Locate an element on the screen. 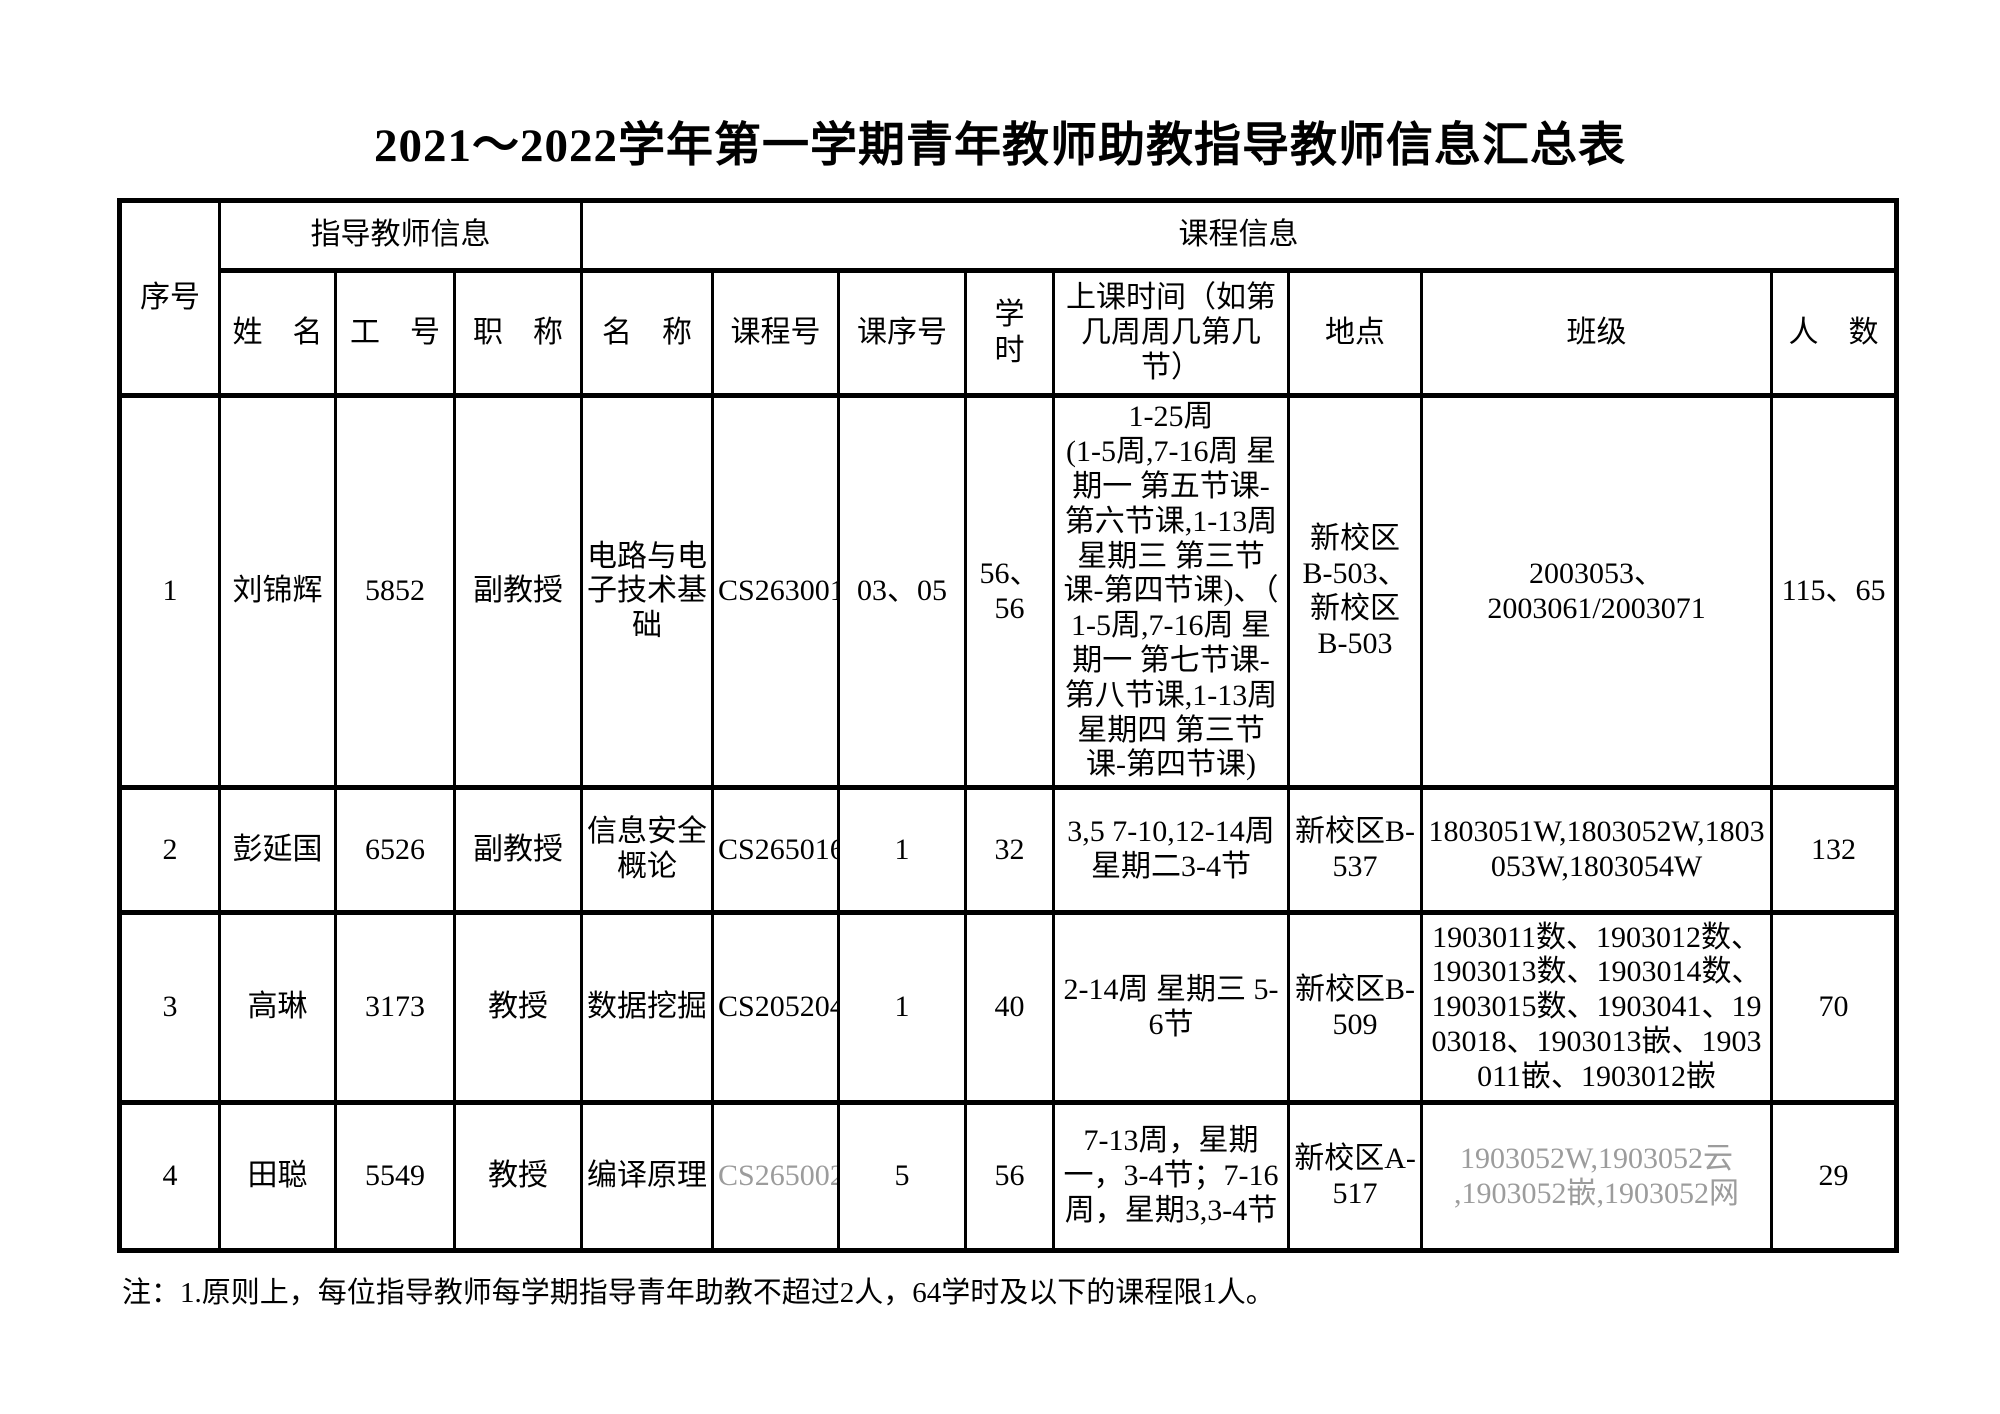 This screenshot has height=1414, width=2000. cell-employee-id: 3173 is located at coordinates (395, 1008).